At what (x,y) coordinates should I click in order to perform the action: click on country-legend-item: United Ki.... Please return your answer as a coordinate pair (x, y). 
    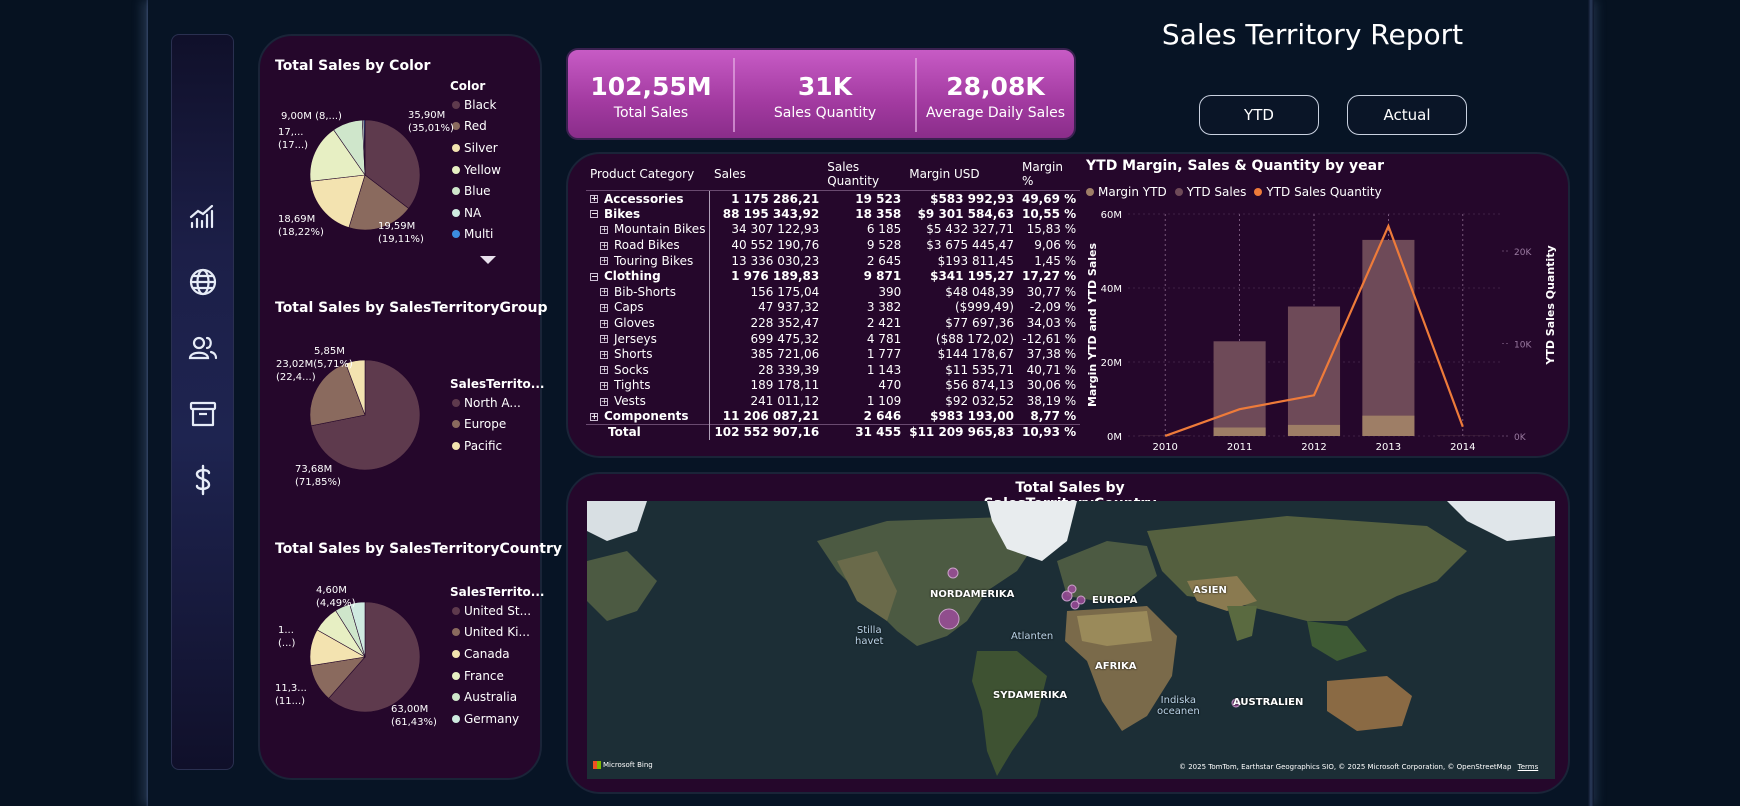
    Looking at the image, I should click on (491, 633).